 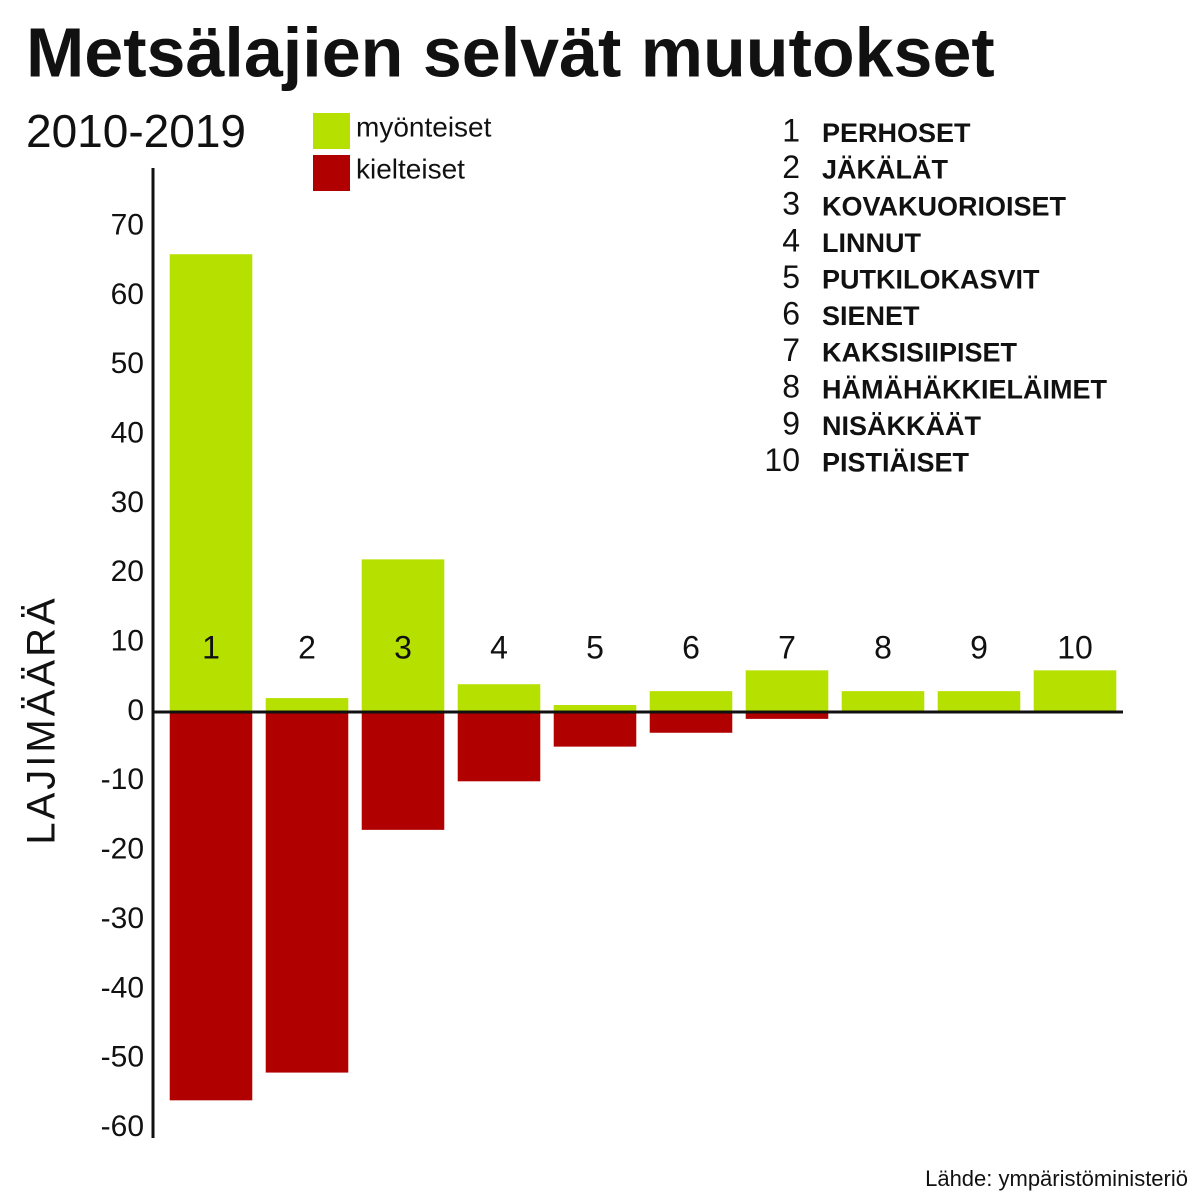 What do you see at coordinates (122, 1057) in the screenshot?
I see `y-tick-label: -50` at bounding box center [122, 1057].